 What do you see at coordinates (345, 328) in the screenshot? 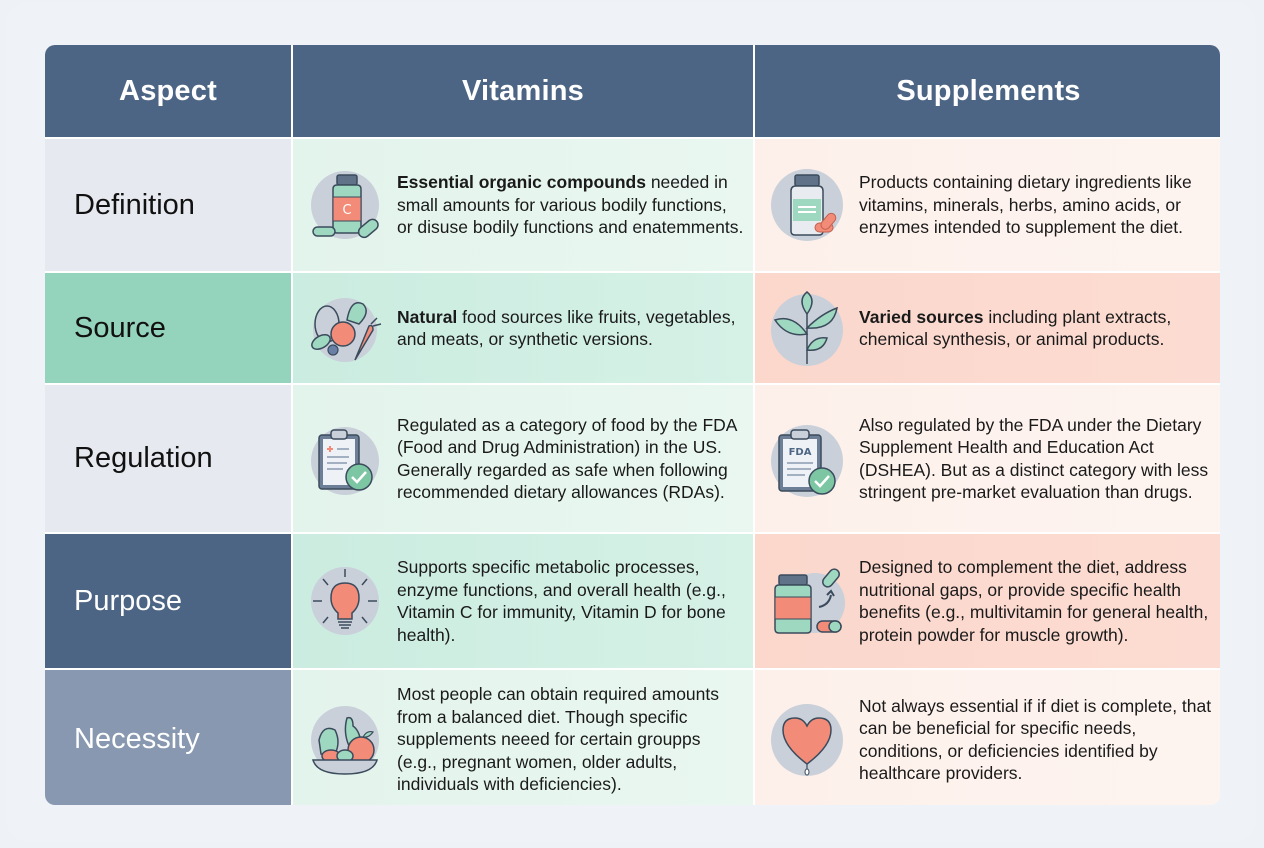
I see `fruits-vegetables-icon` at bounding box center [345, 328].